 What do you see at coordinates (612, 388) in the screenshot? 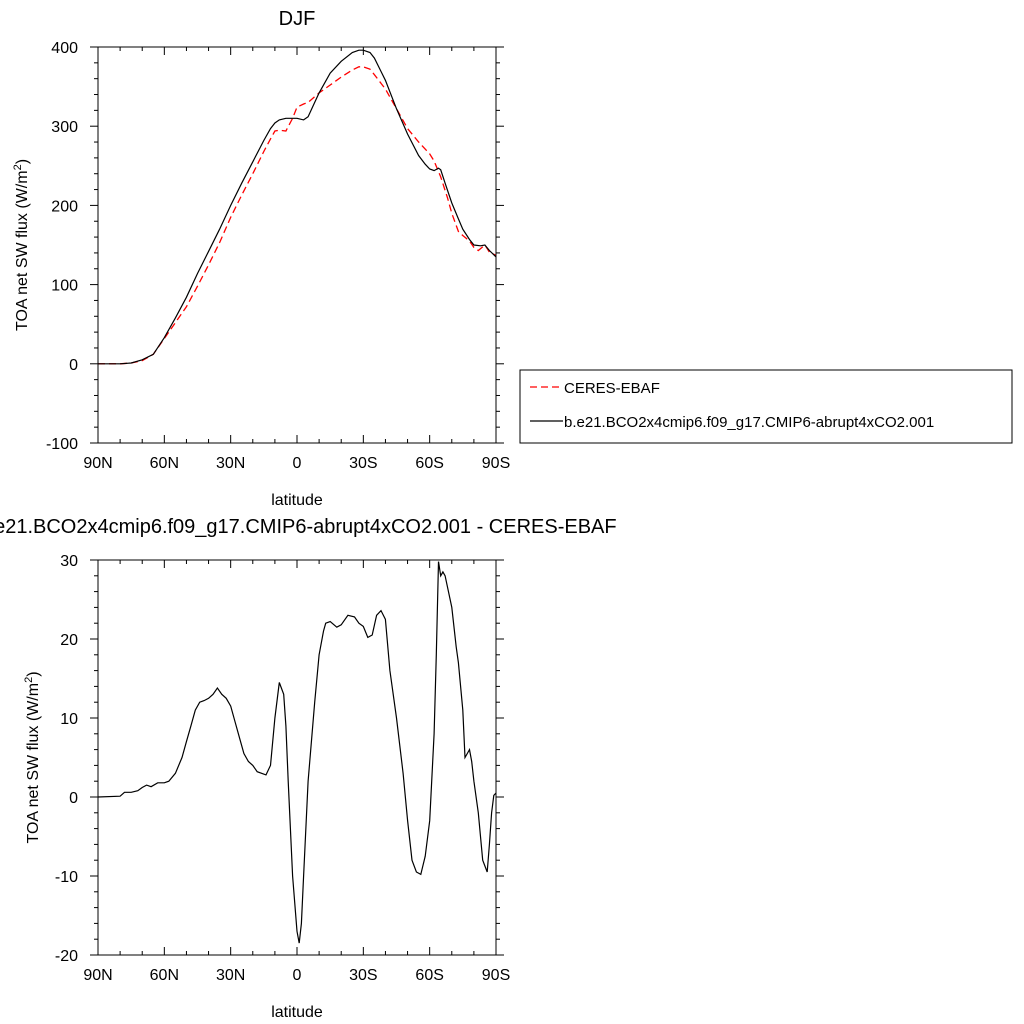
I see `legend-label-1: CERES-EBAF` at bounding box center [612, 388].